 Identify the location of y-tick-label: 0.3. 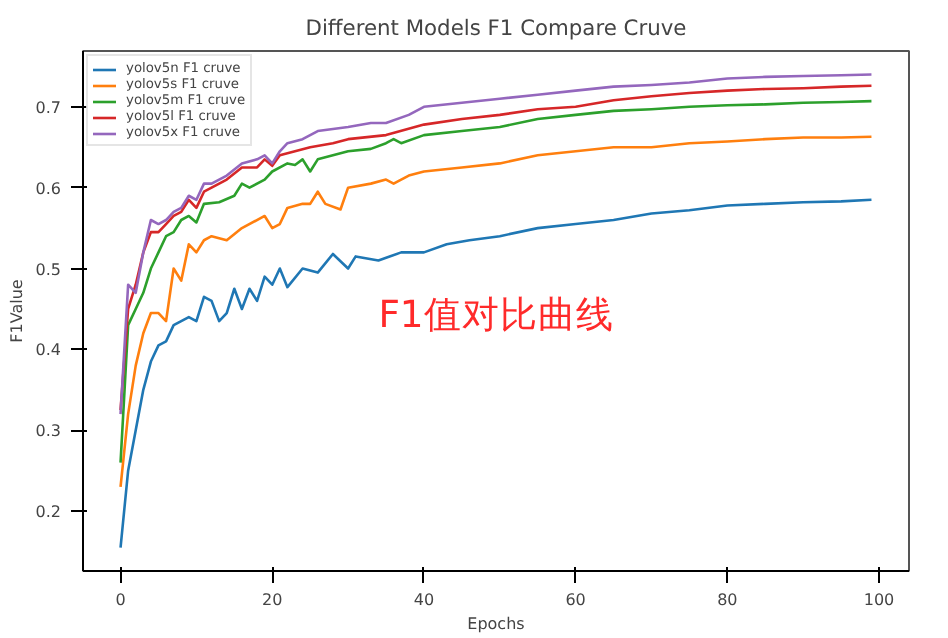
(48, 431).